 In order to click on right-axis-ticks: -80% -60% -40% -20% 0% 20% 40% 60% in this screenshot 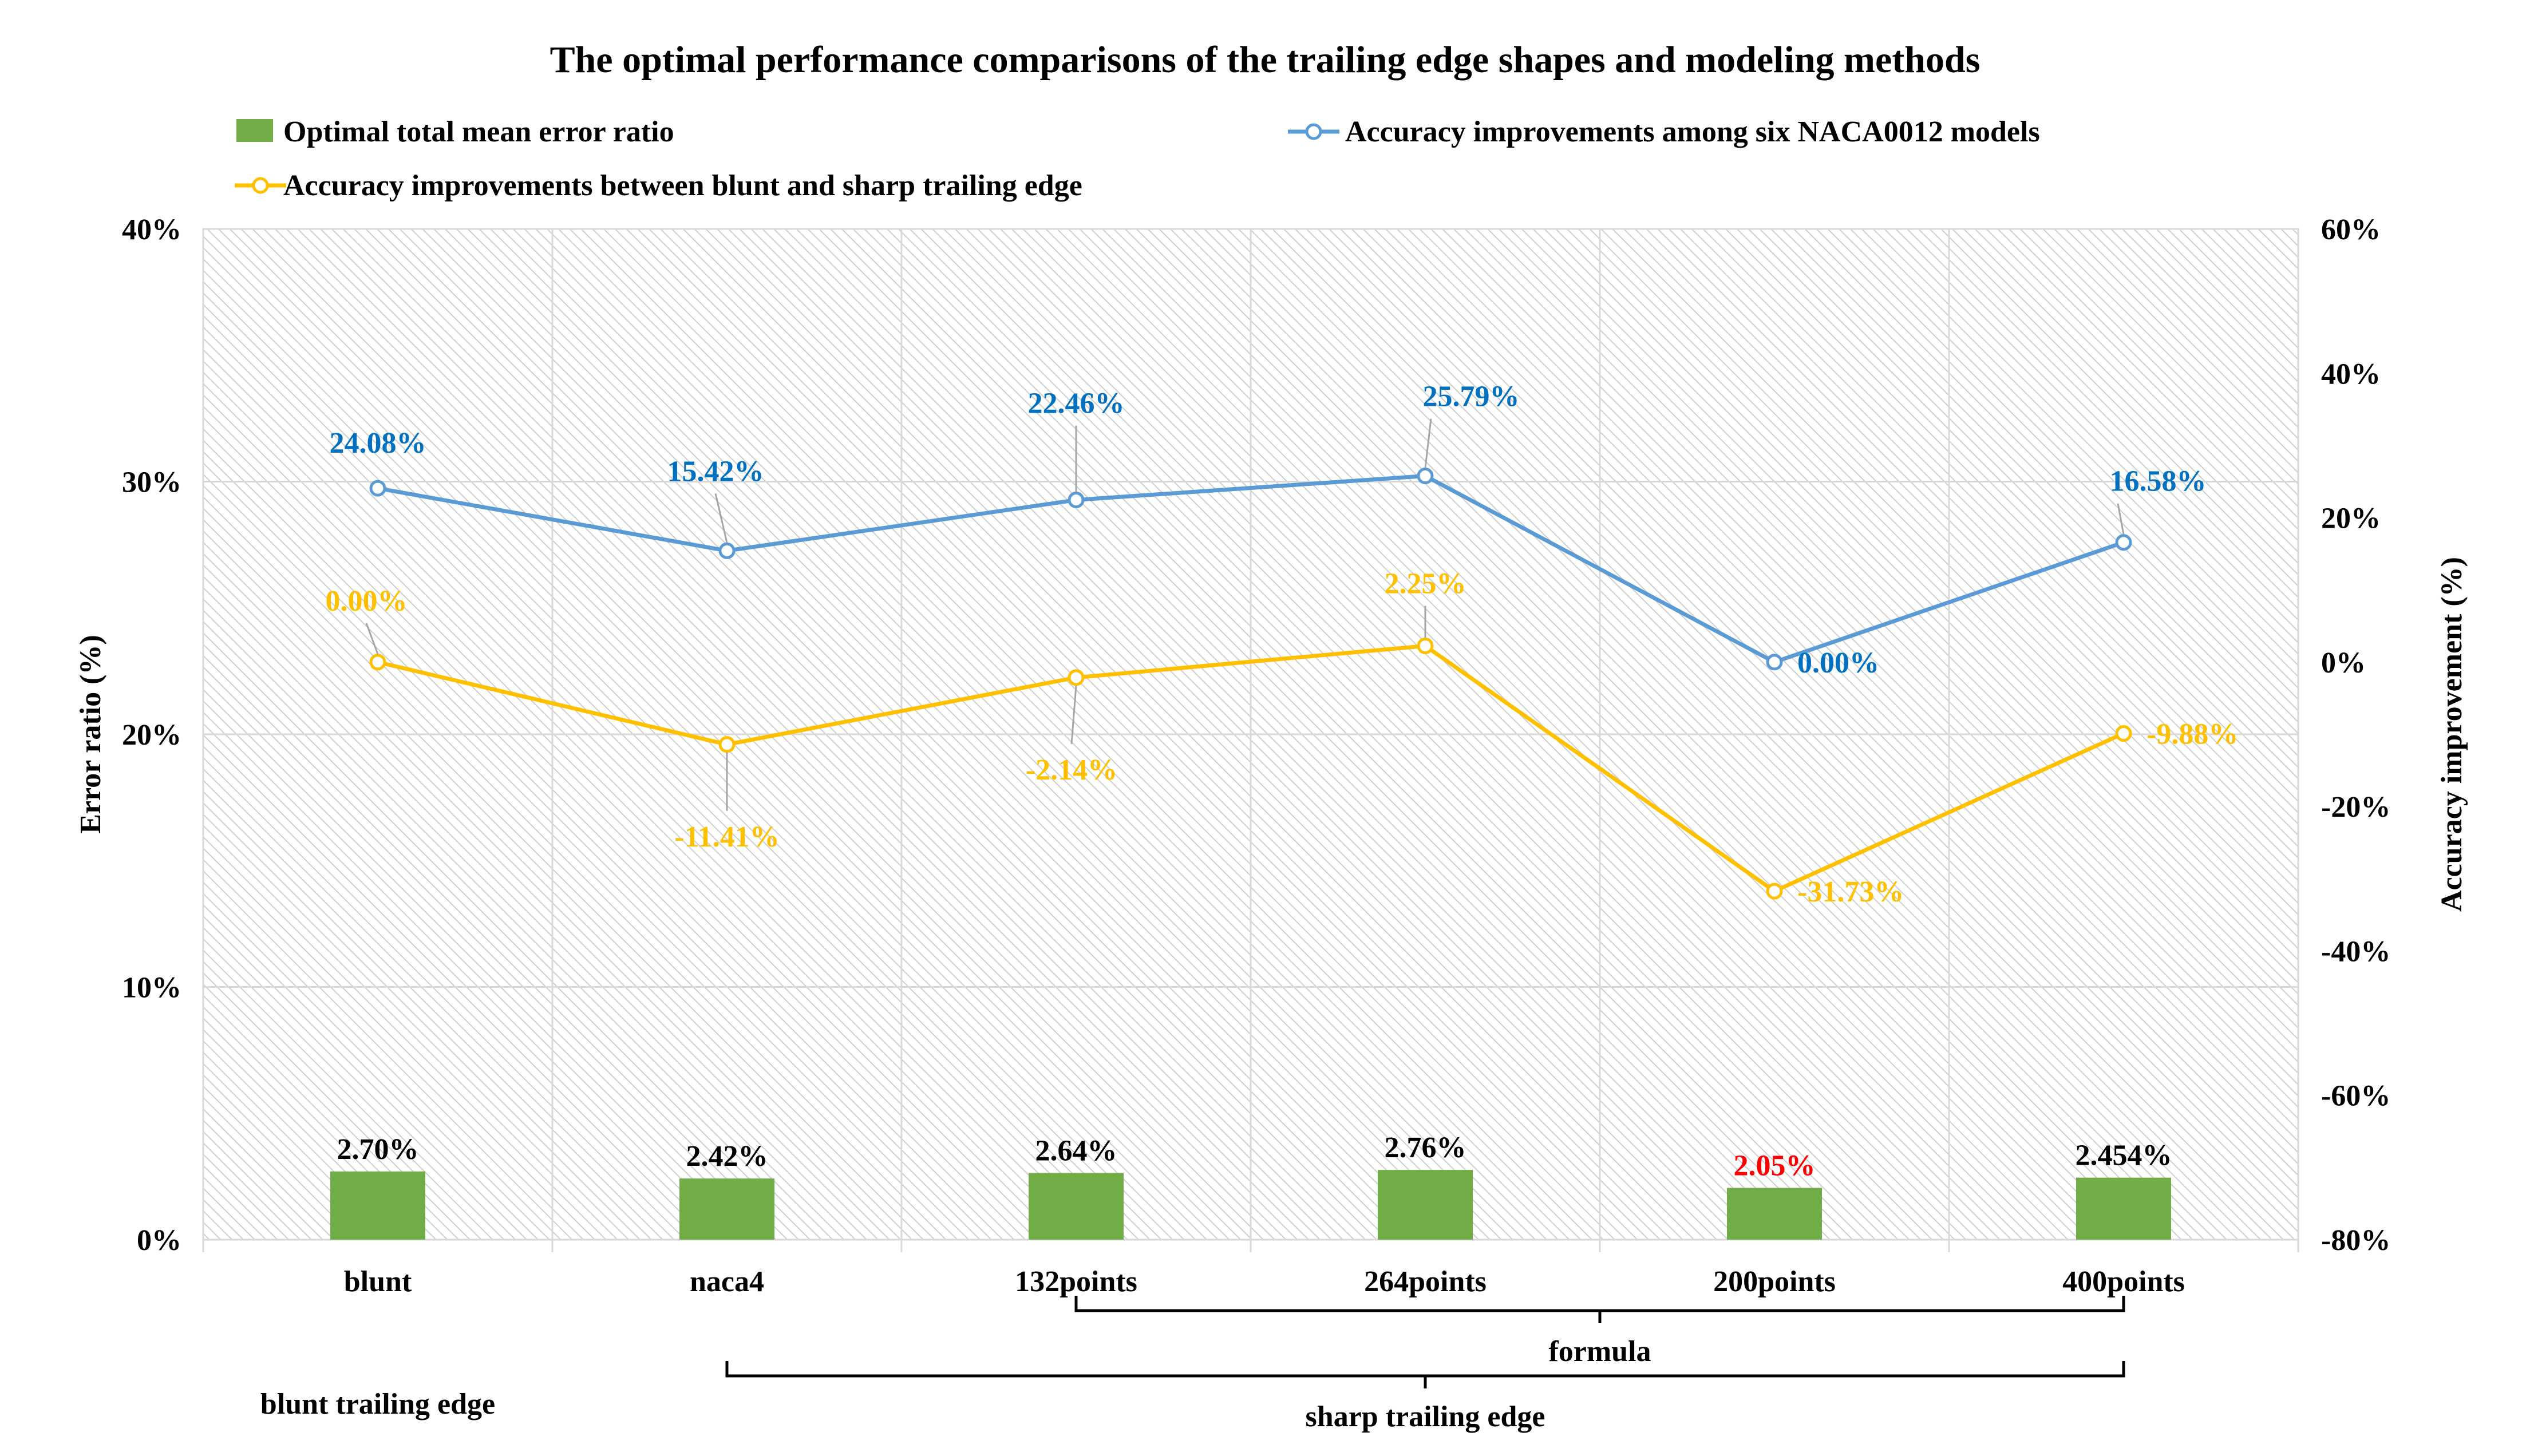, I will do `click(2355, 735)`.